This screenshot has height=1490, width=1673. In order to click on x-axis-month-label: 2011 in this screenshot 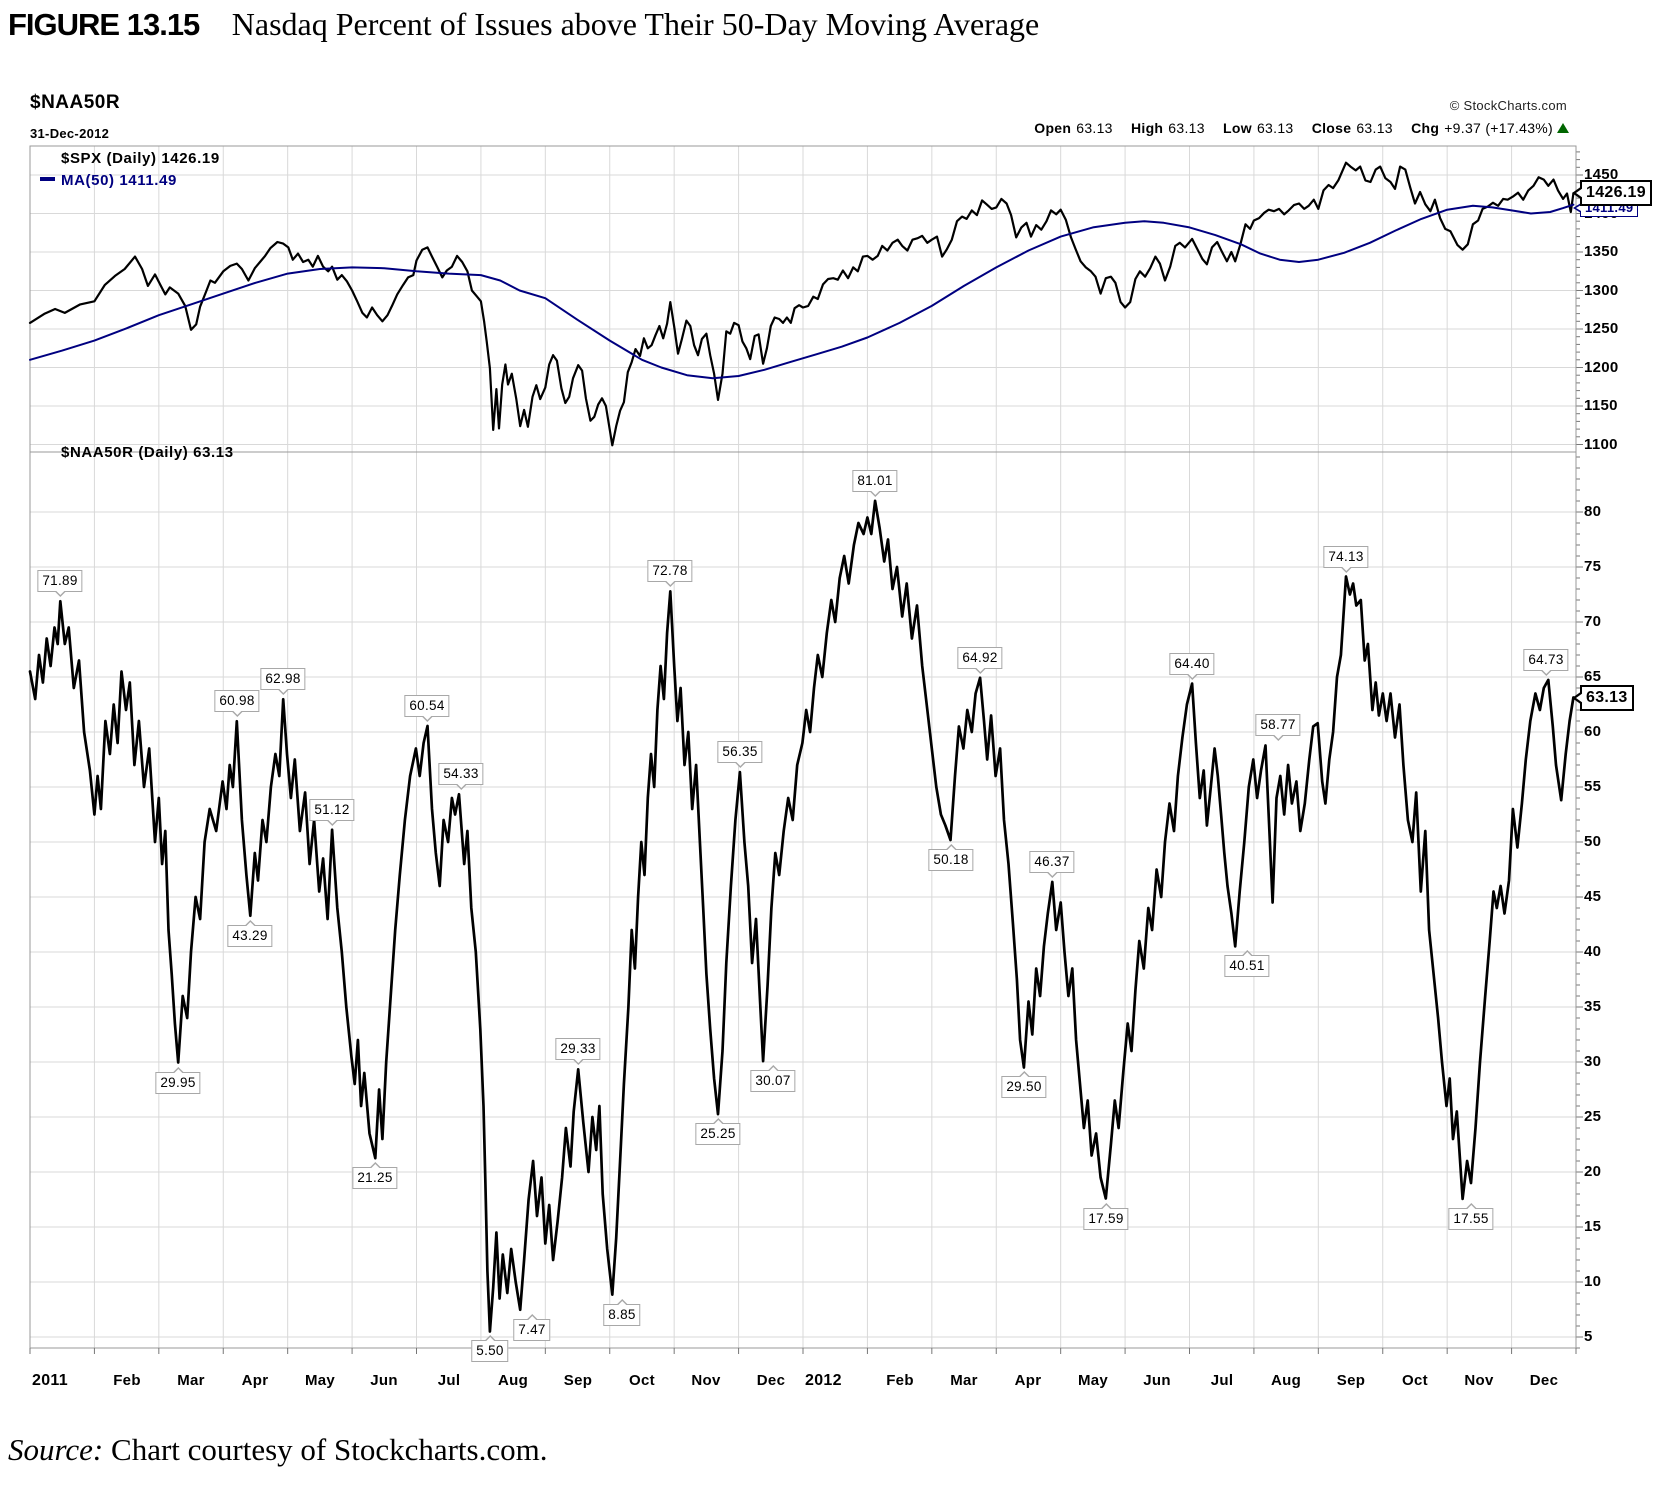, I will do `click(50, 1380)`.